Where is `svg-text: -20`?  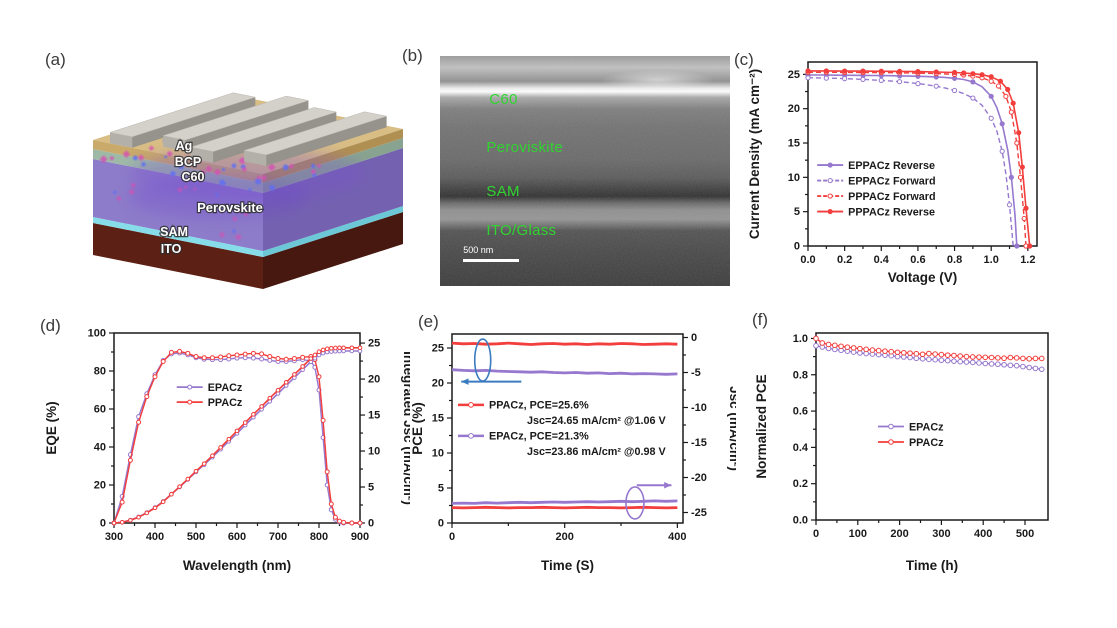 svg-text: -20 is located at coordinates (699, 478).